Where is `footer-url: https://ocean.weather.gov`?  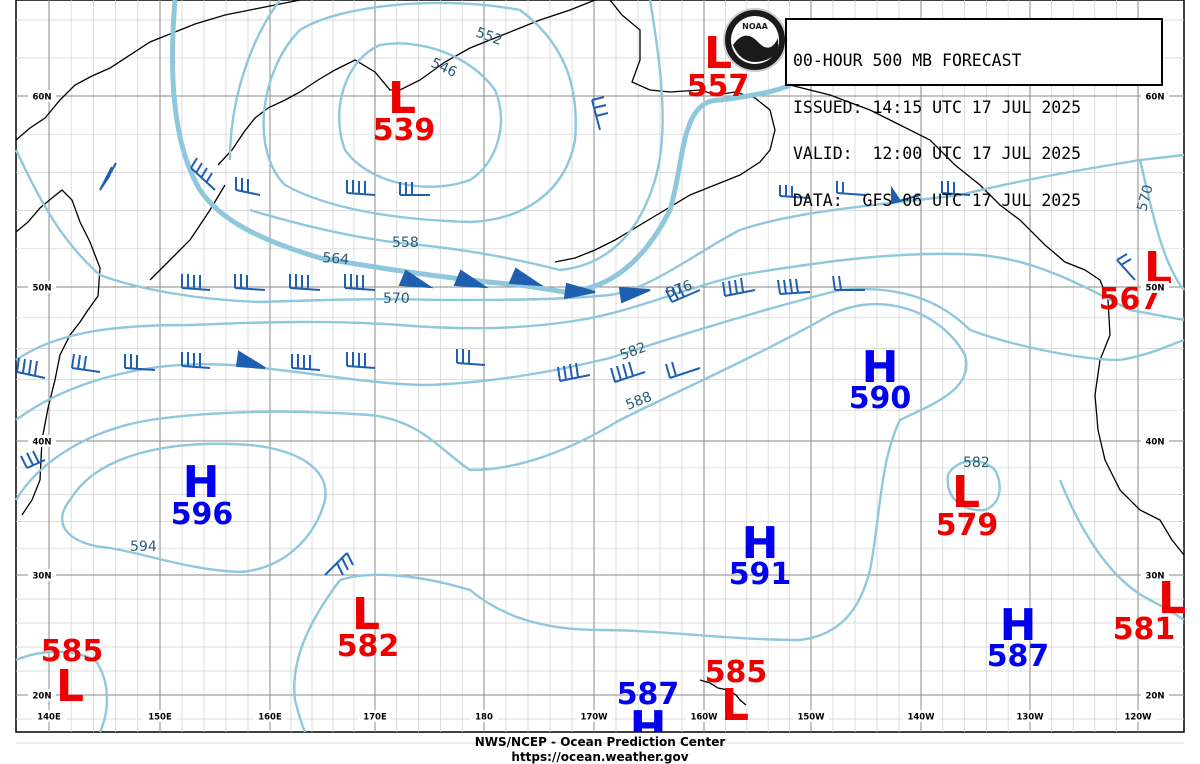 footer-url: https://ocean.weather.gov is located at coordinates (600, 757).